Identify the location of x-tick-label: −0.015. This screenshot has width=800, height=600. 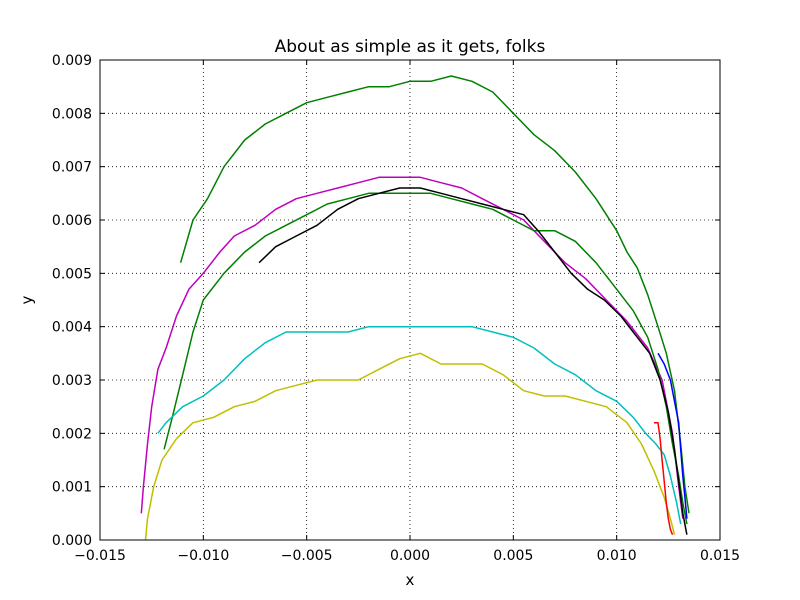
(100, 556).